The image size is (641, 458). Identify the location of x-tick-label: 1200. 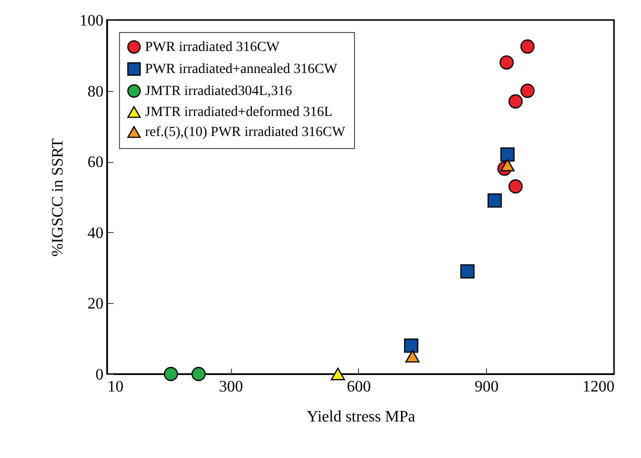
(598, 387).